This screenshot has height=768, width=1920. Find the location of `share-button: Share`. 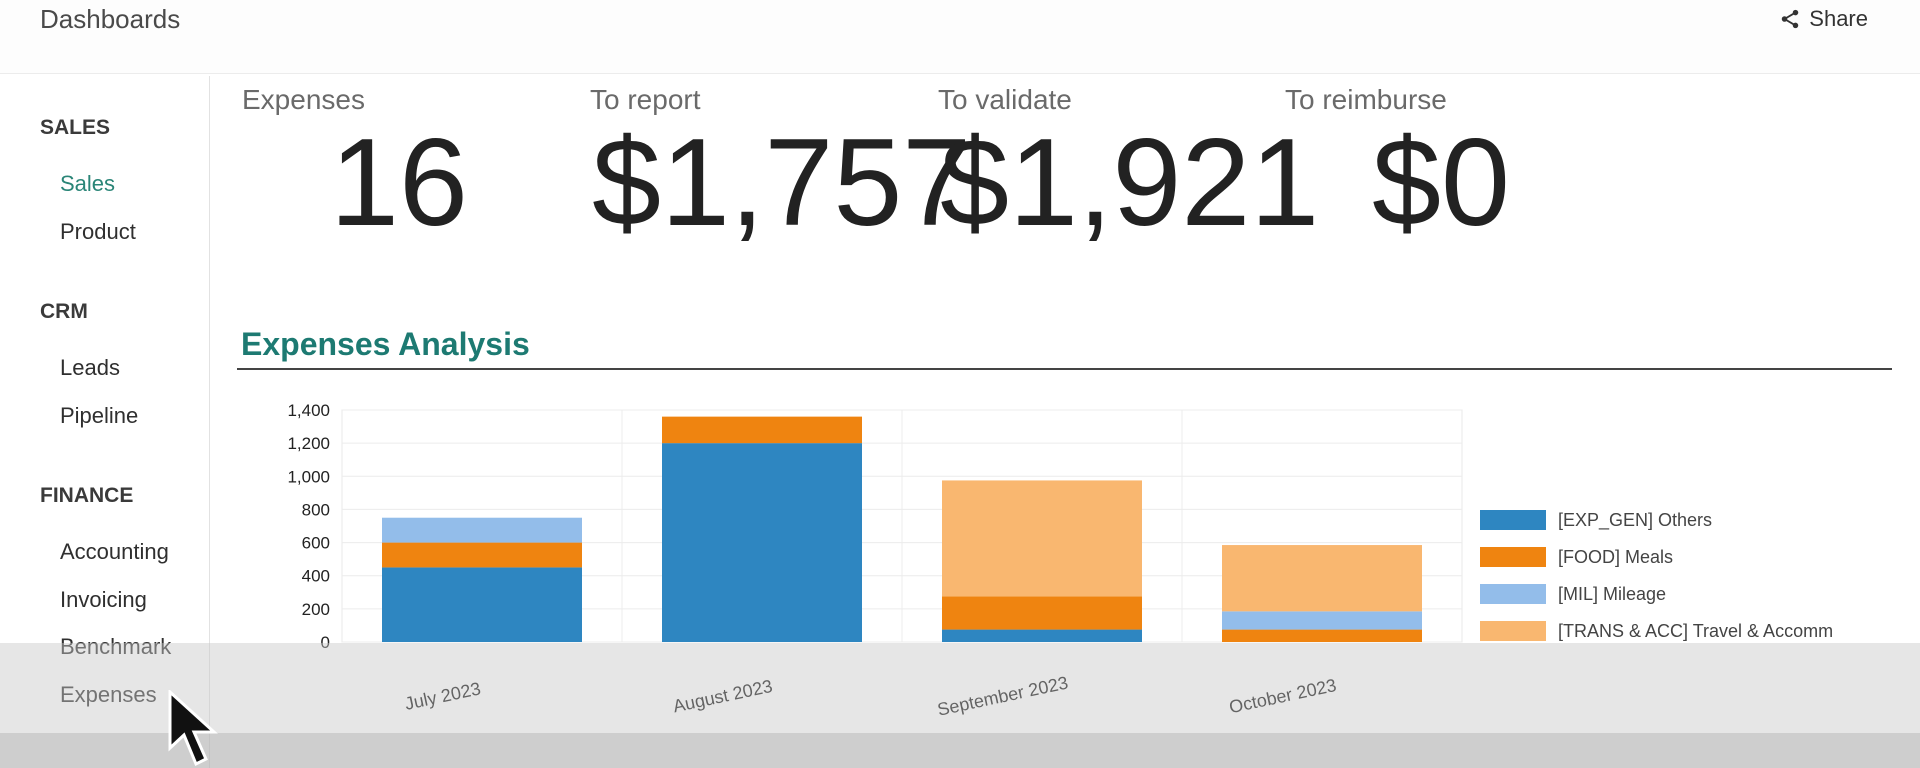

share-button: Share is located at coordinates (1823, 19).